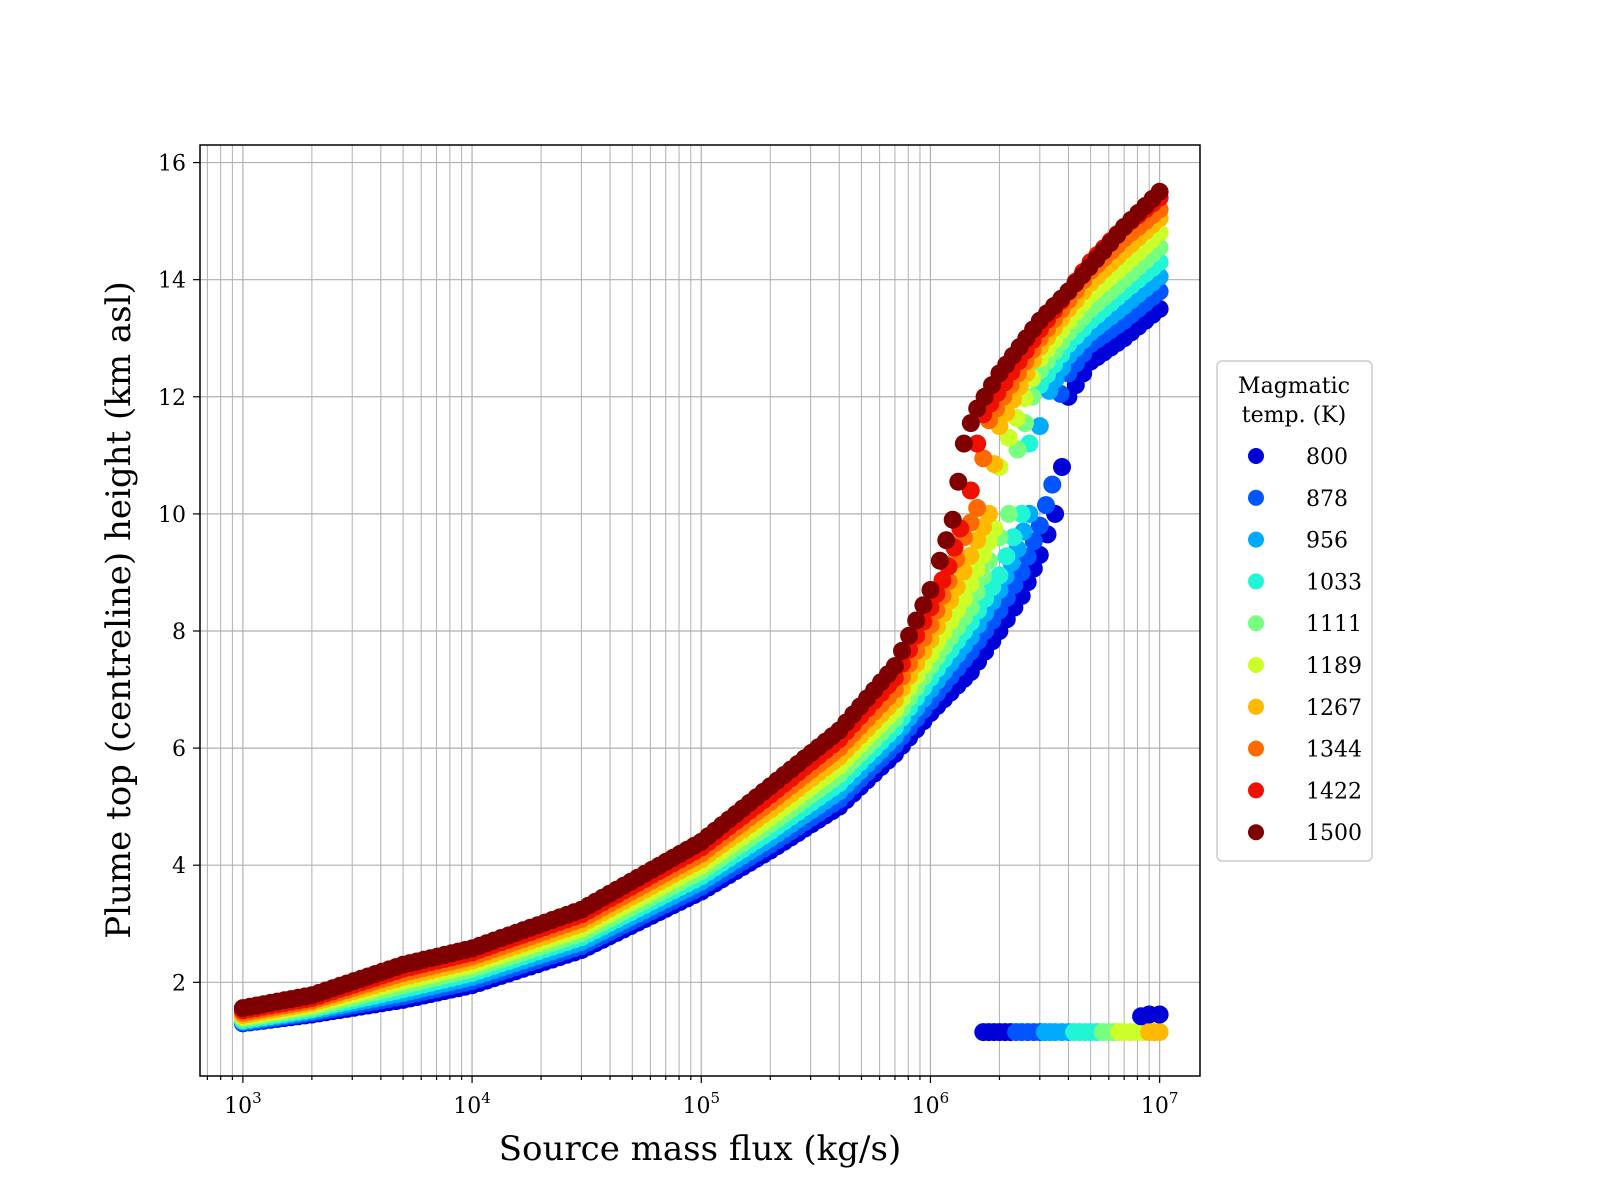 The image size is (1600, 1200). I want to click on legend-label: 1344, so click(1334, 750).